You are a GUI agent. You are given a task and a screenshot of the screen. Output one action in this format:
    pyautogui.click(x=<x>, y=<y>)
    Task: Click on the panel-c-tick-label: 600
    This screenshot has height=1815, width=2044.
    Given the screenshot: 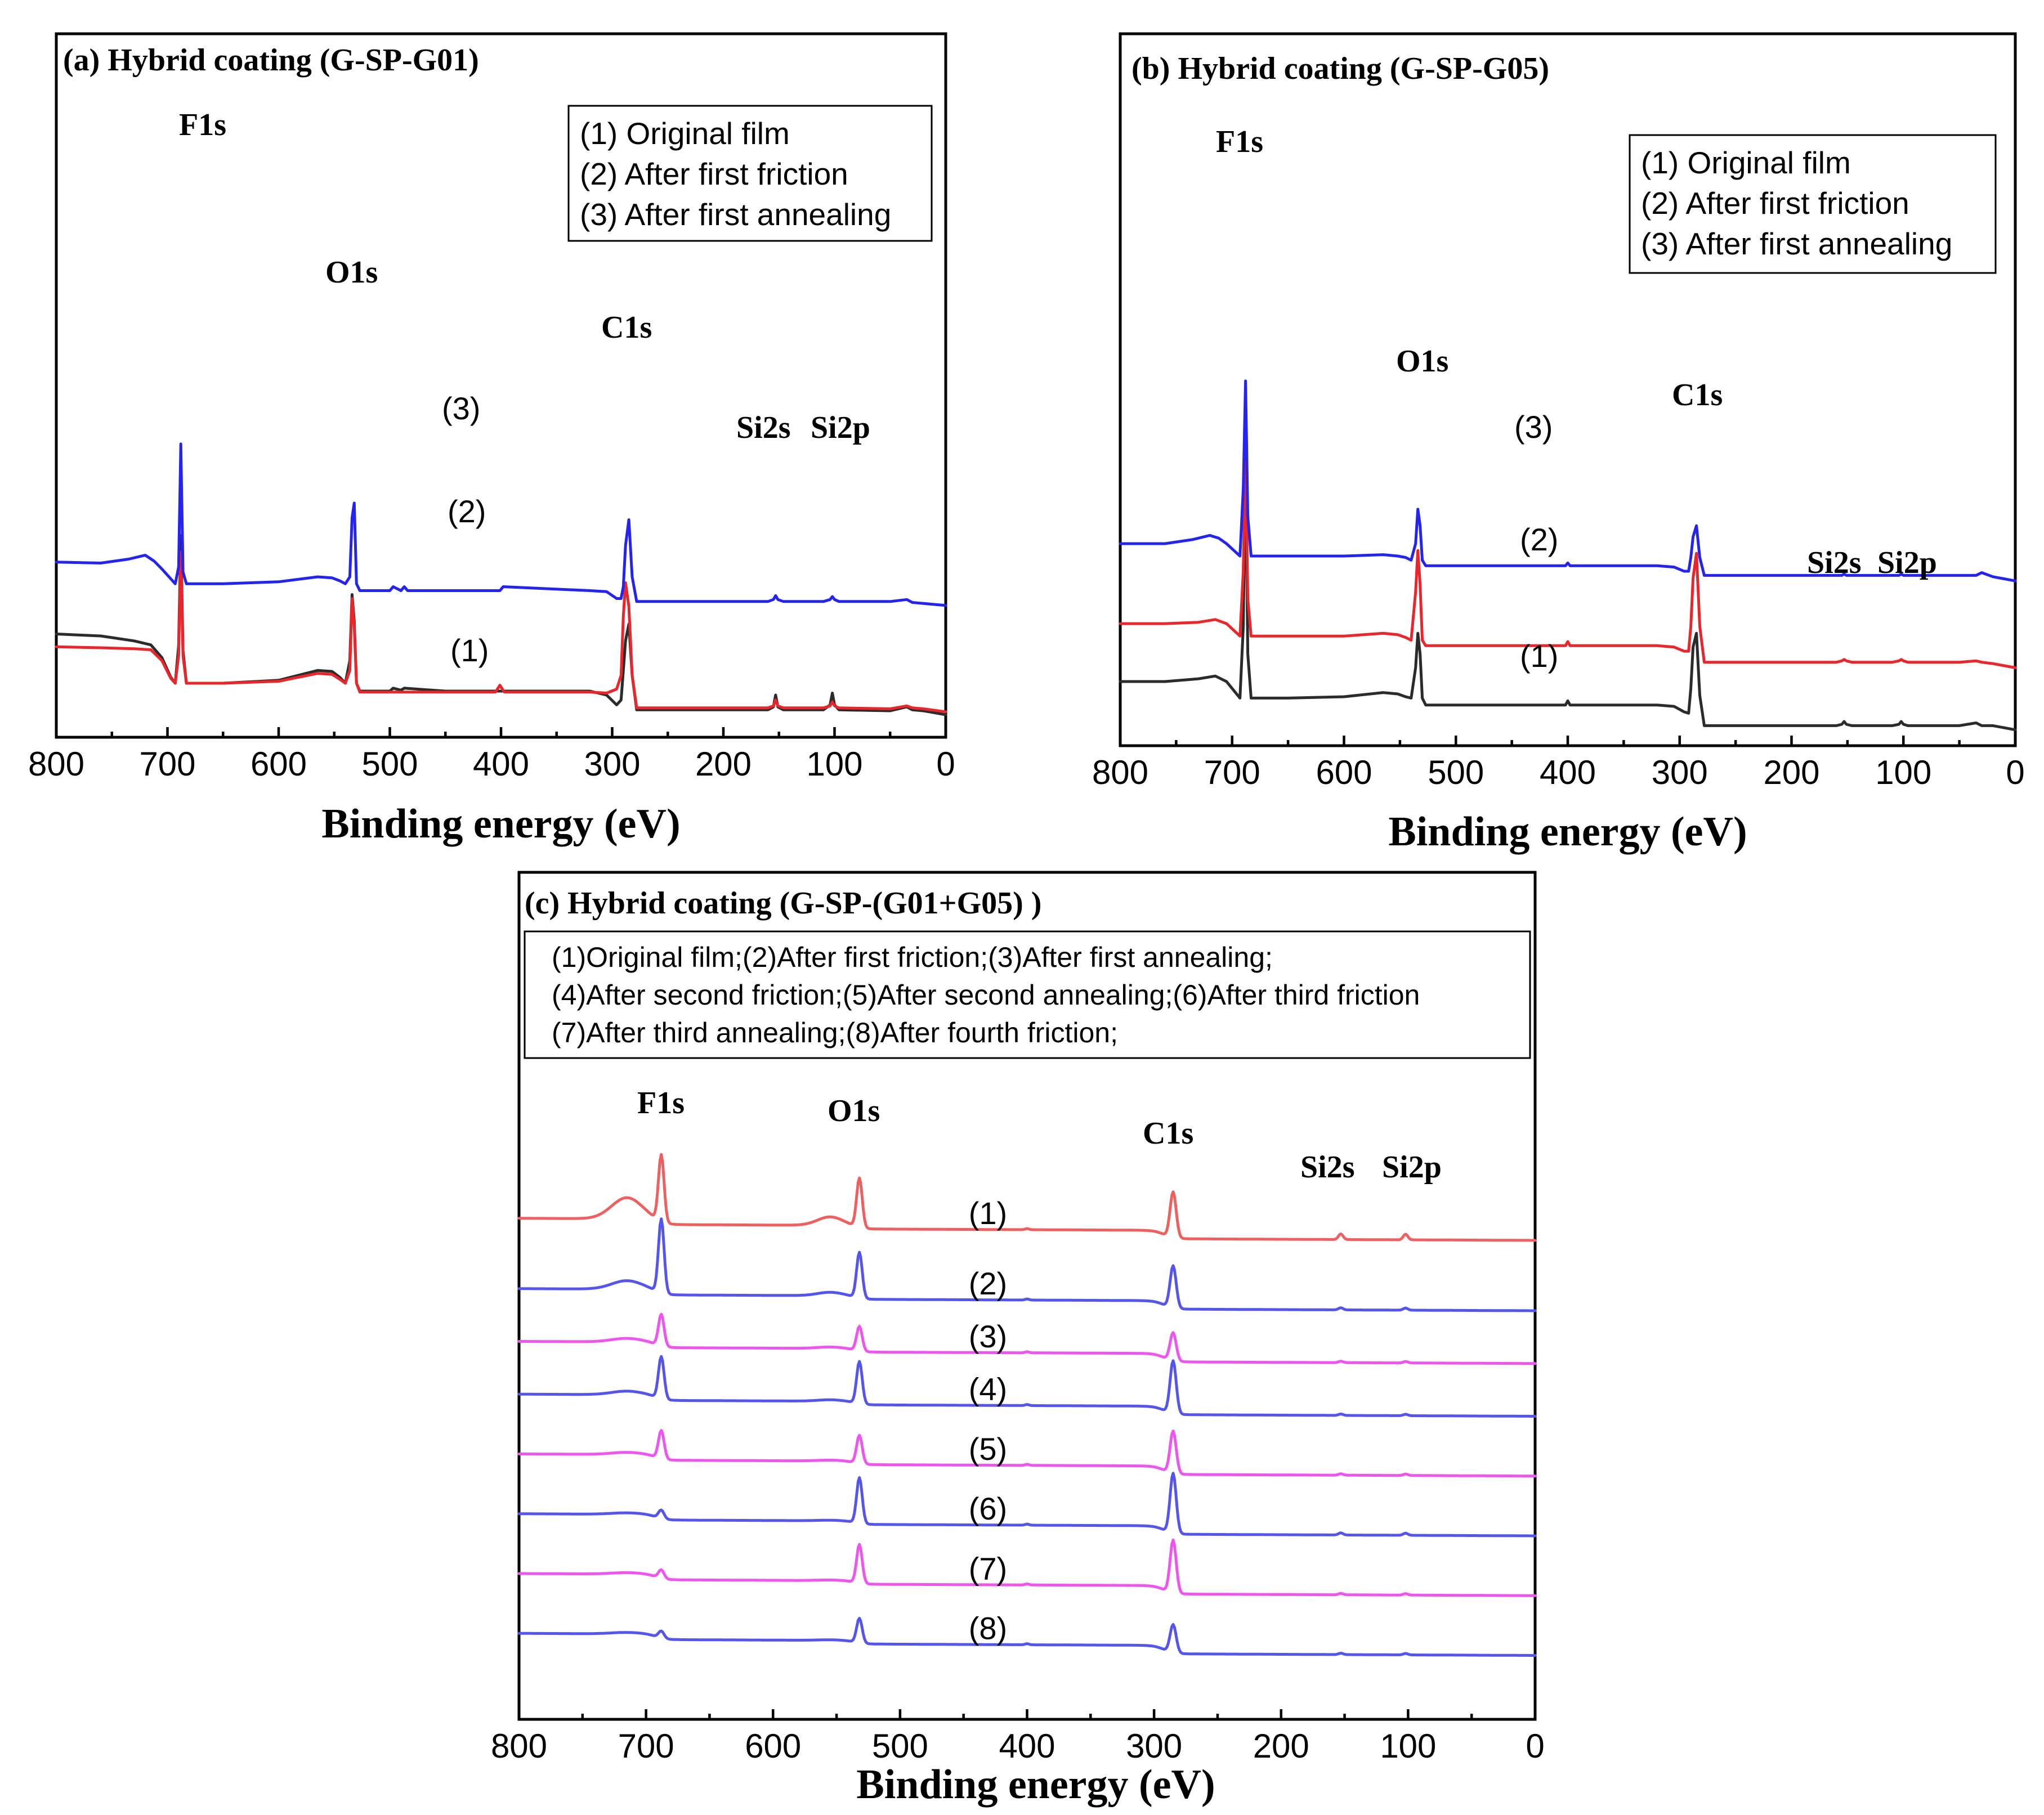 What is the action you would take?
    pyautogui.click(x=773, y=1746)
    